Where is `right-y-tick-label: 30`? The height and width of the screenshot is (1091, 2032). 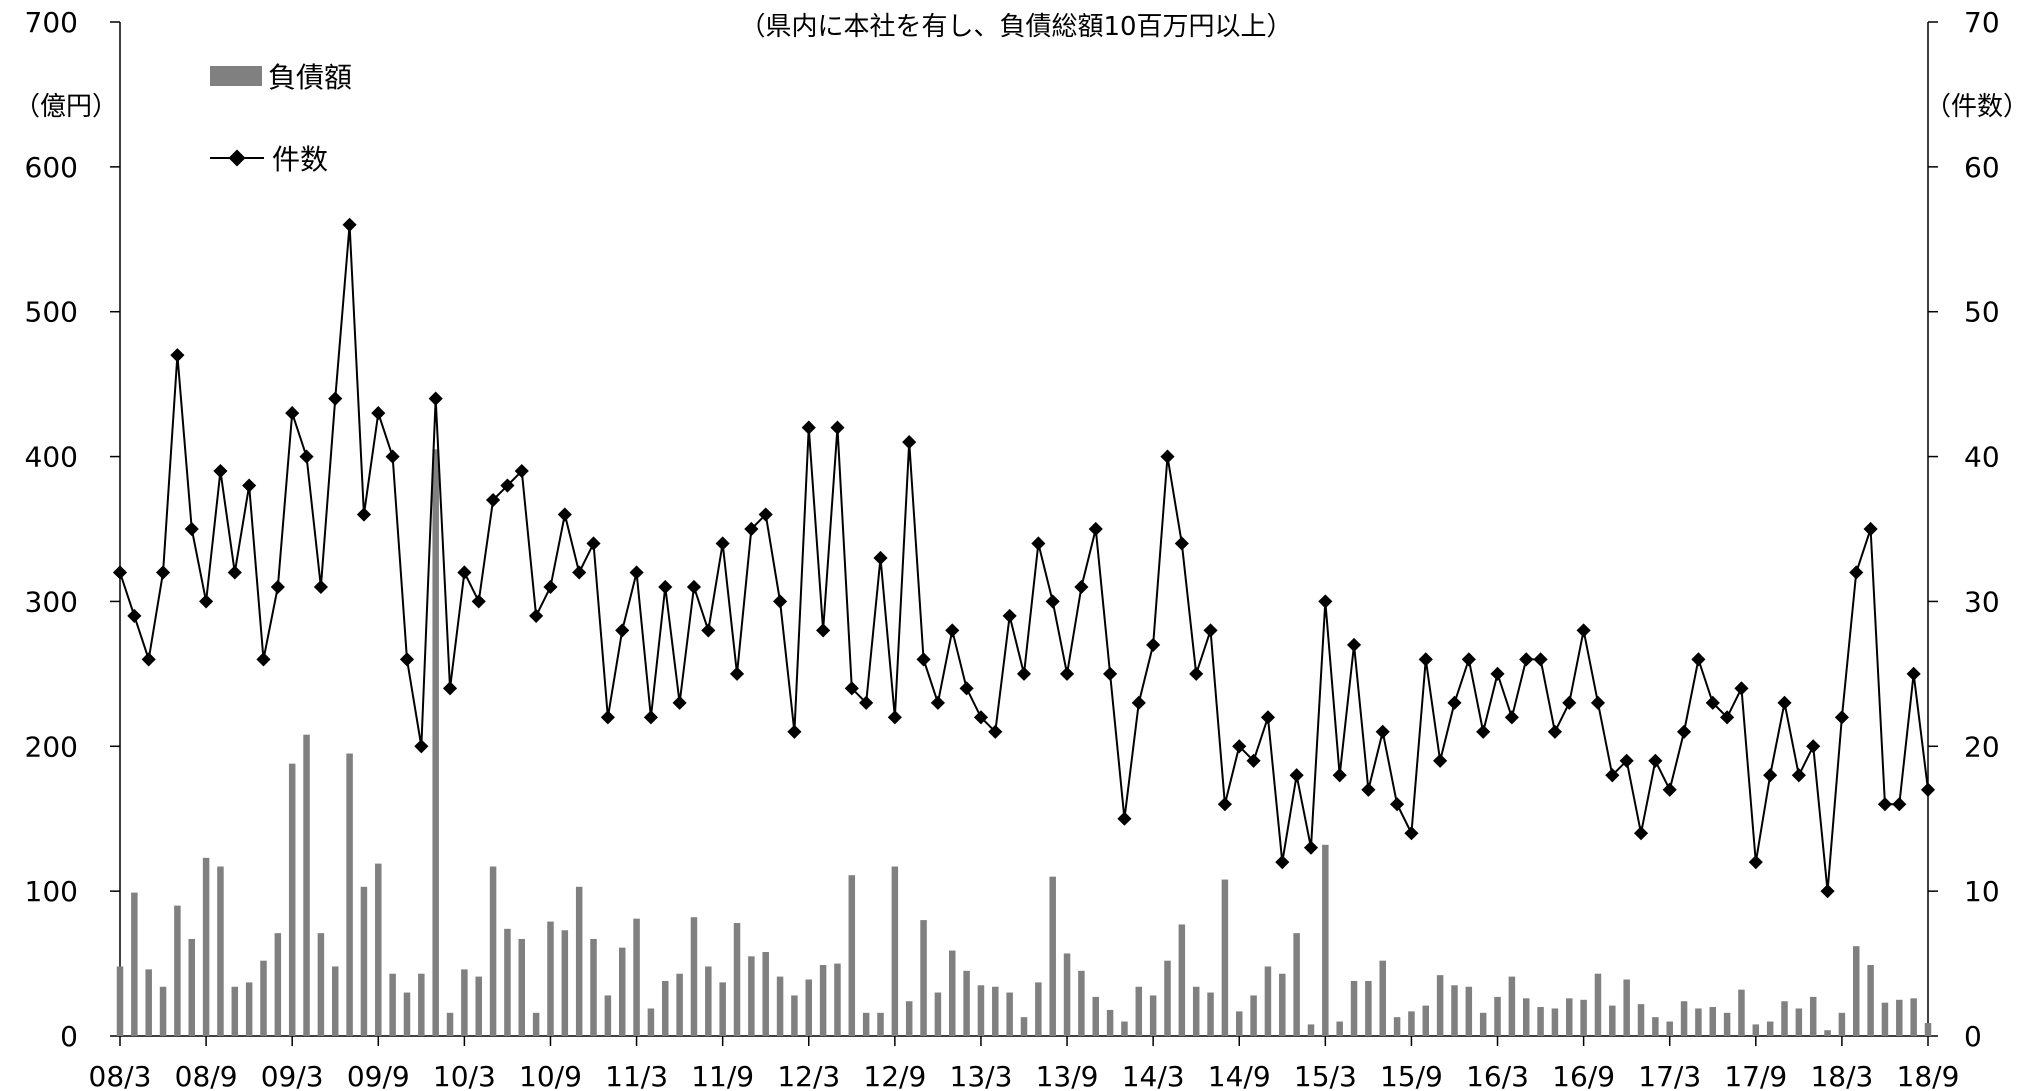 right-y-tick-label: 30 is located at coordinates (1982, 601).